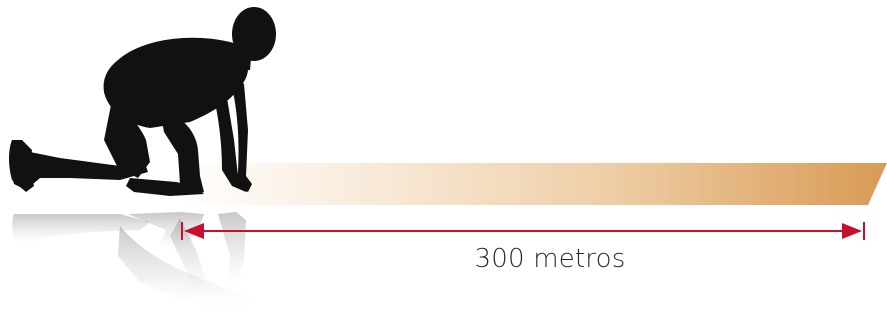  What do you see at coordinates (550, 259) in the screenshot?
I see `distance-label: 300 metros` at bounding box center [550, 259].